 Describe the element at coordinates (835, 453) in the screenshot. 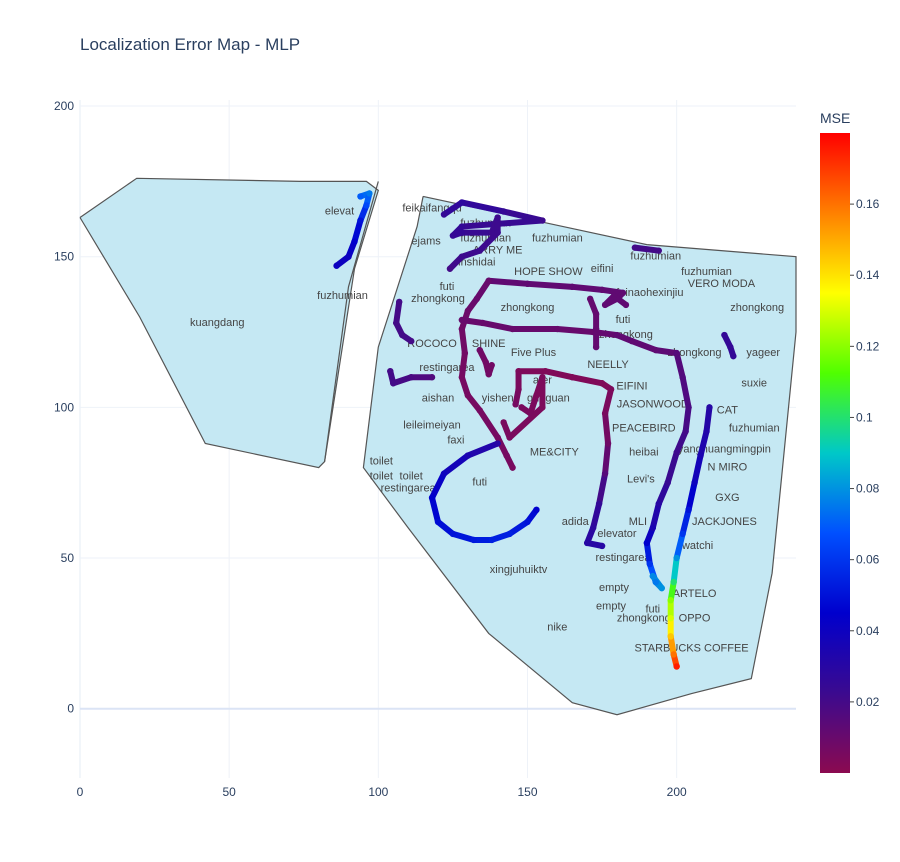

I see `colorbar-scale` at that location.